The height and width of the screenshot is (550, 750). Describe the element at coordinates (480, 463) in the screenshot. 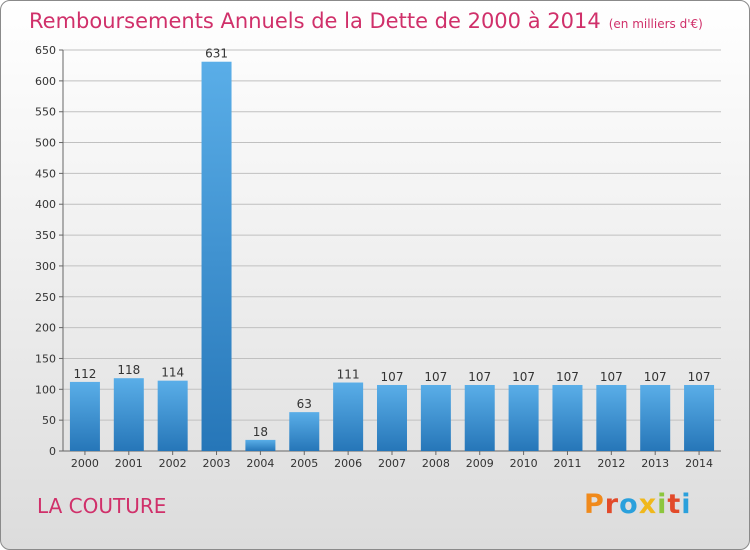

I see `x-tick-label: 2009` at that location.